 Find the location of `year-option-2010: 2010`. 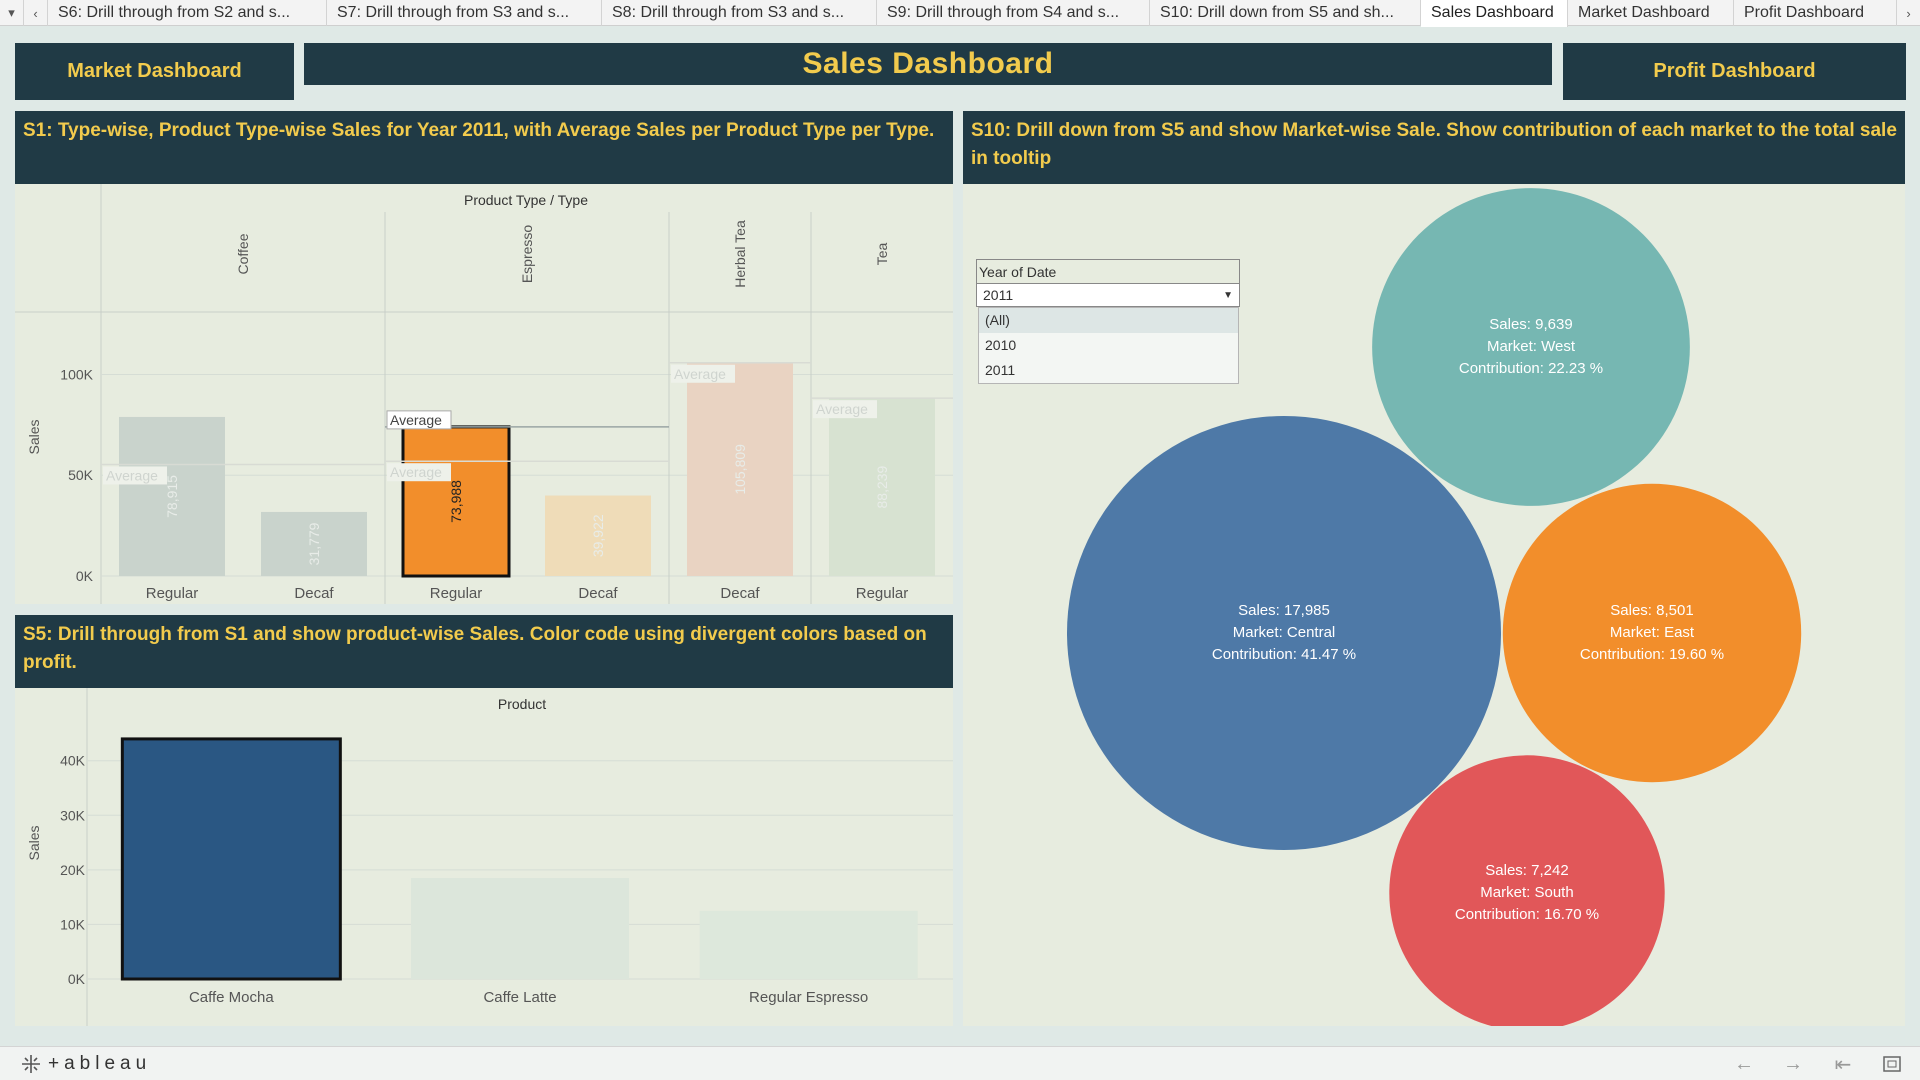

year-option-2010: 2010 is located at coordinates (1001, 345).